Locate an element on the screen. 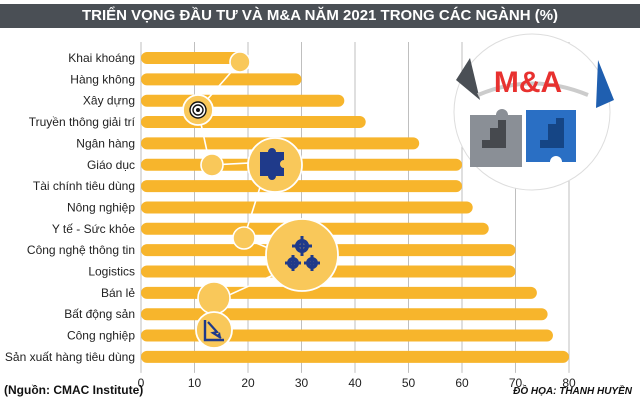 This screenshot has height=405, width=640. category-label: Bán lẻ is located at coordinates (118, 293).